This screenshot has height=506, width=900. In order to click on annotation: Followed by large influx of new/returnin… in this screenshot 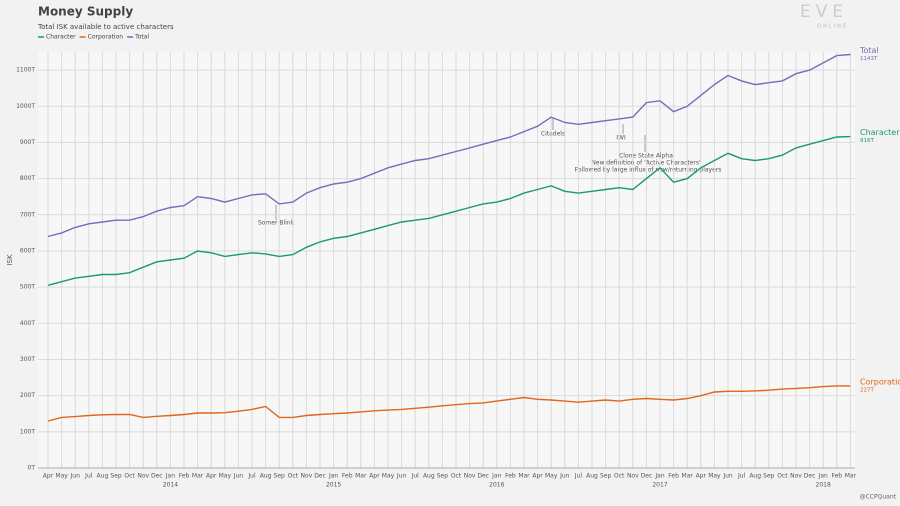, I will do `click(648, 170)`.